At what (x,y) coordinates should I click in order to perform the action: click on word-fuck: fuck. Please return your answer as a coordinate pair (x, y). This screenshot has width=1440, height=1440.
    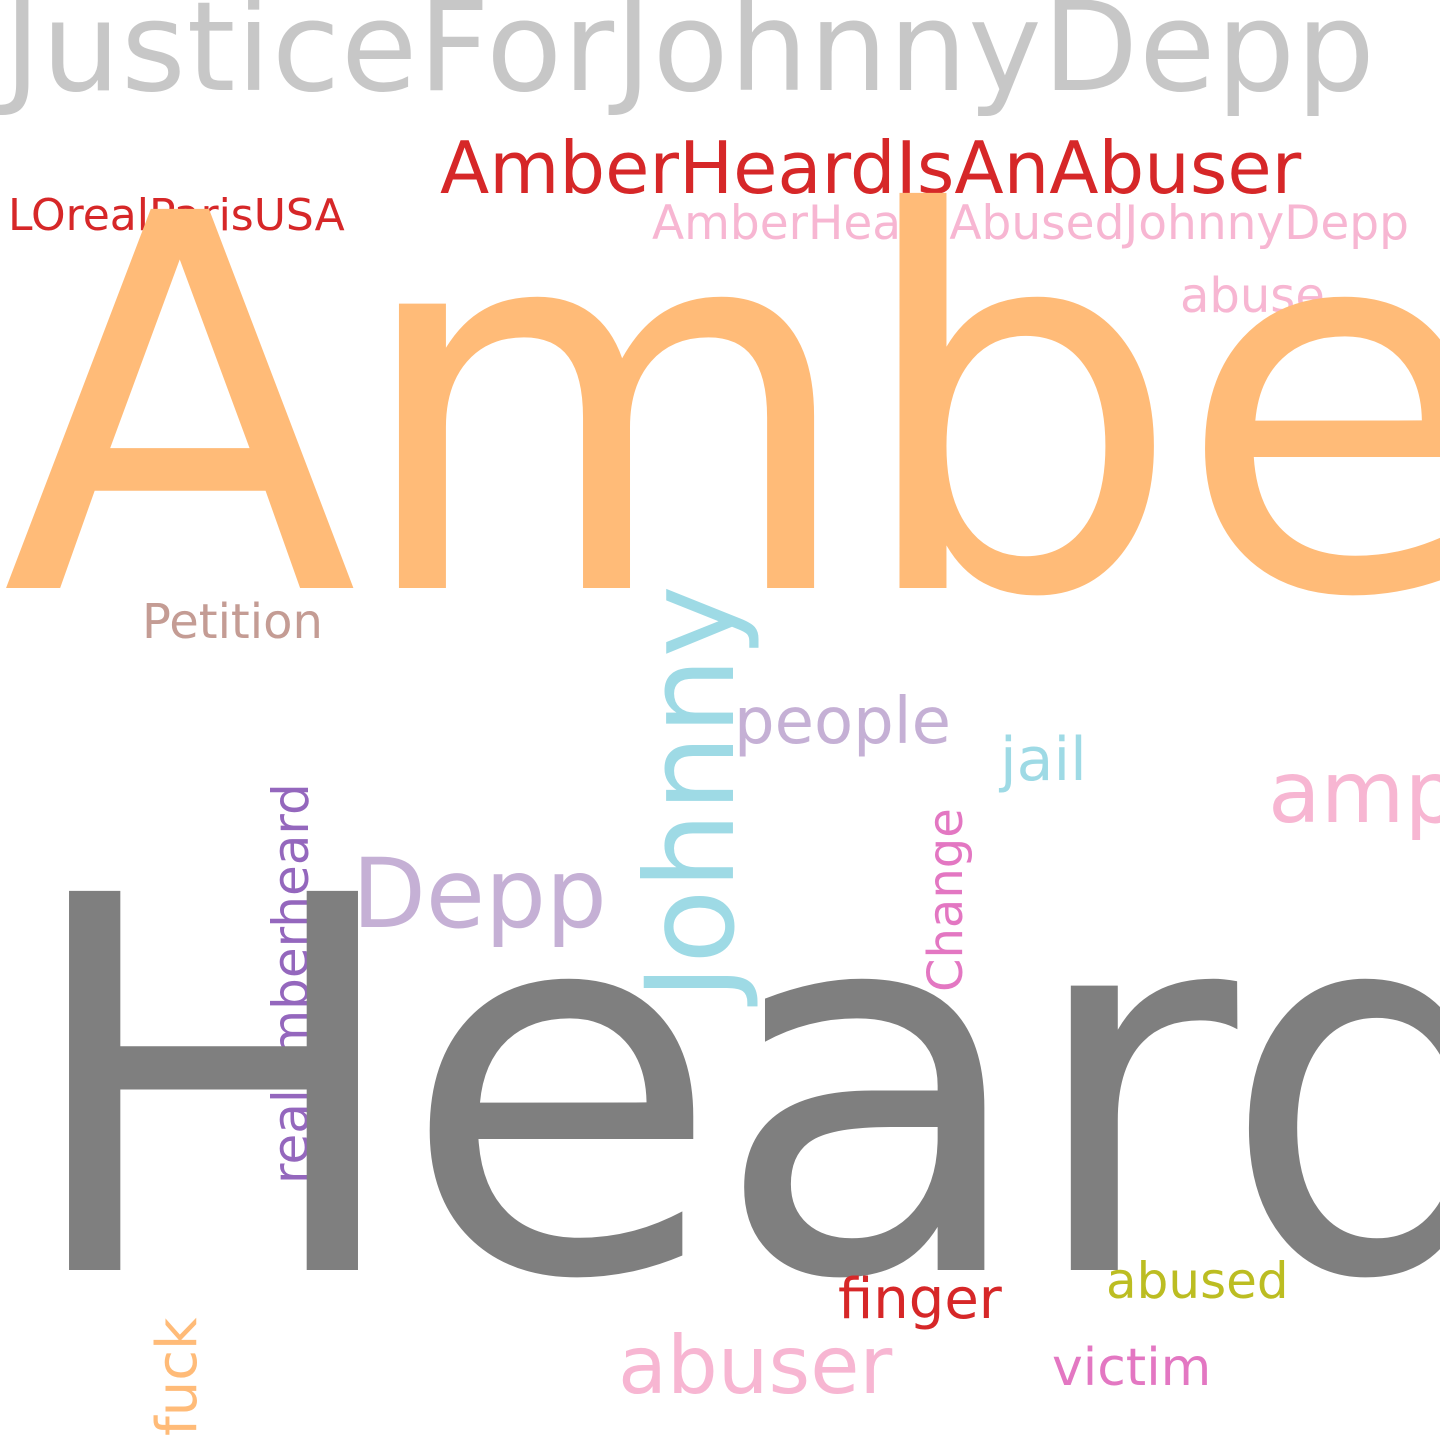
    Looking at the image, I should click on (177, 1376).